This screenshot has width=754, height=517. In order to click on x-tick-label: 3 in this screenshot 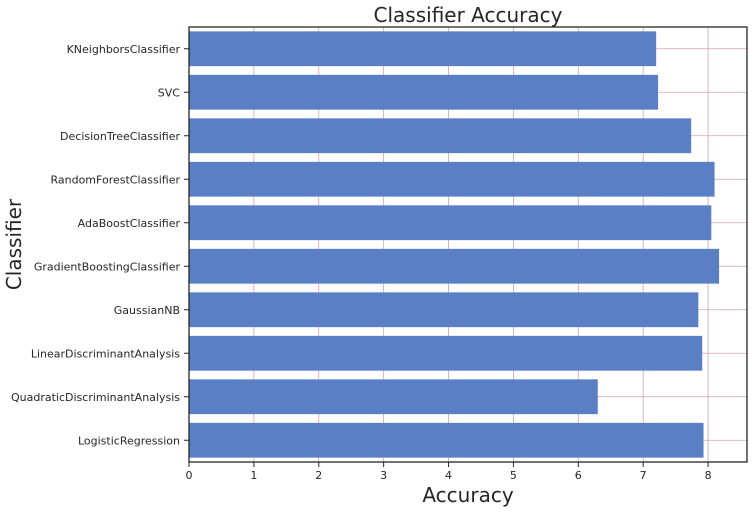, I will do `click(383, 475)`.